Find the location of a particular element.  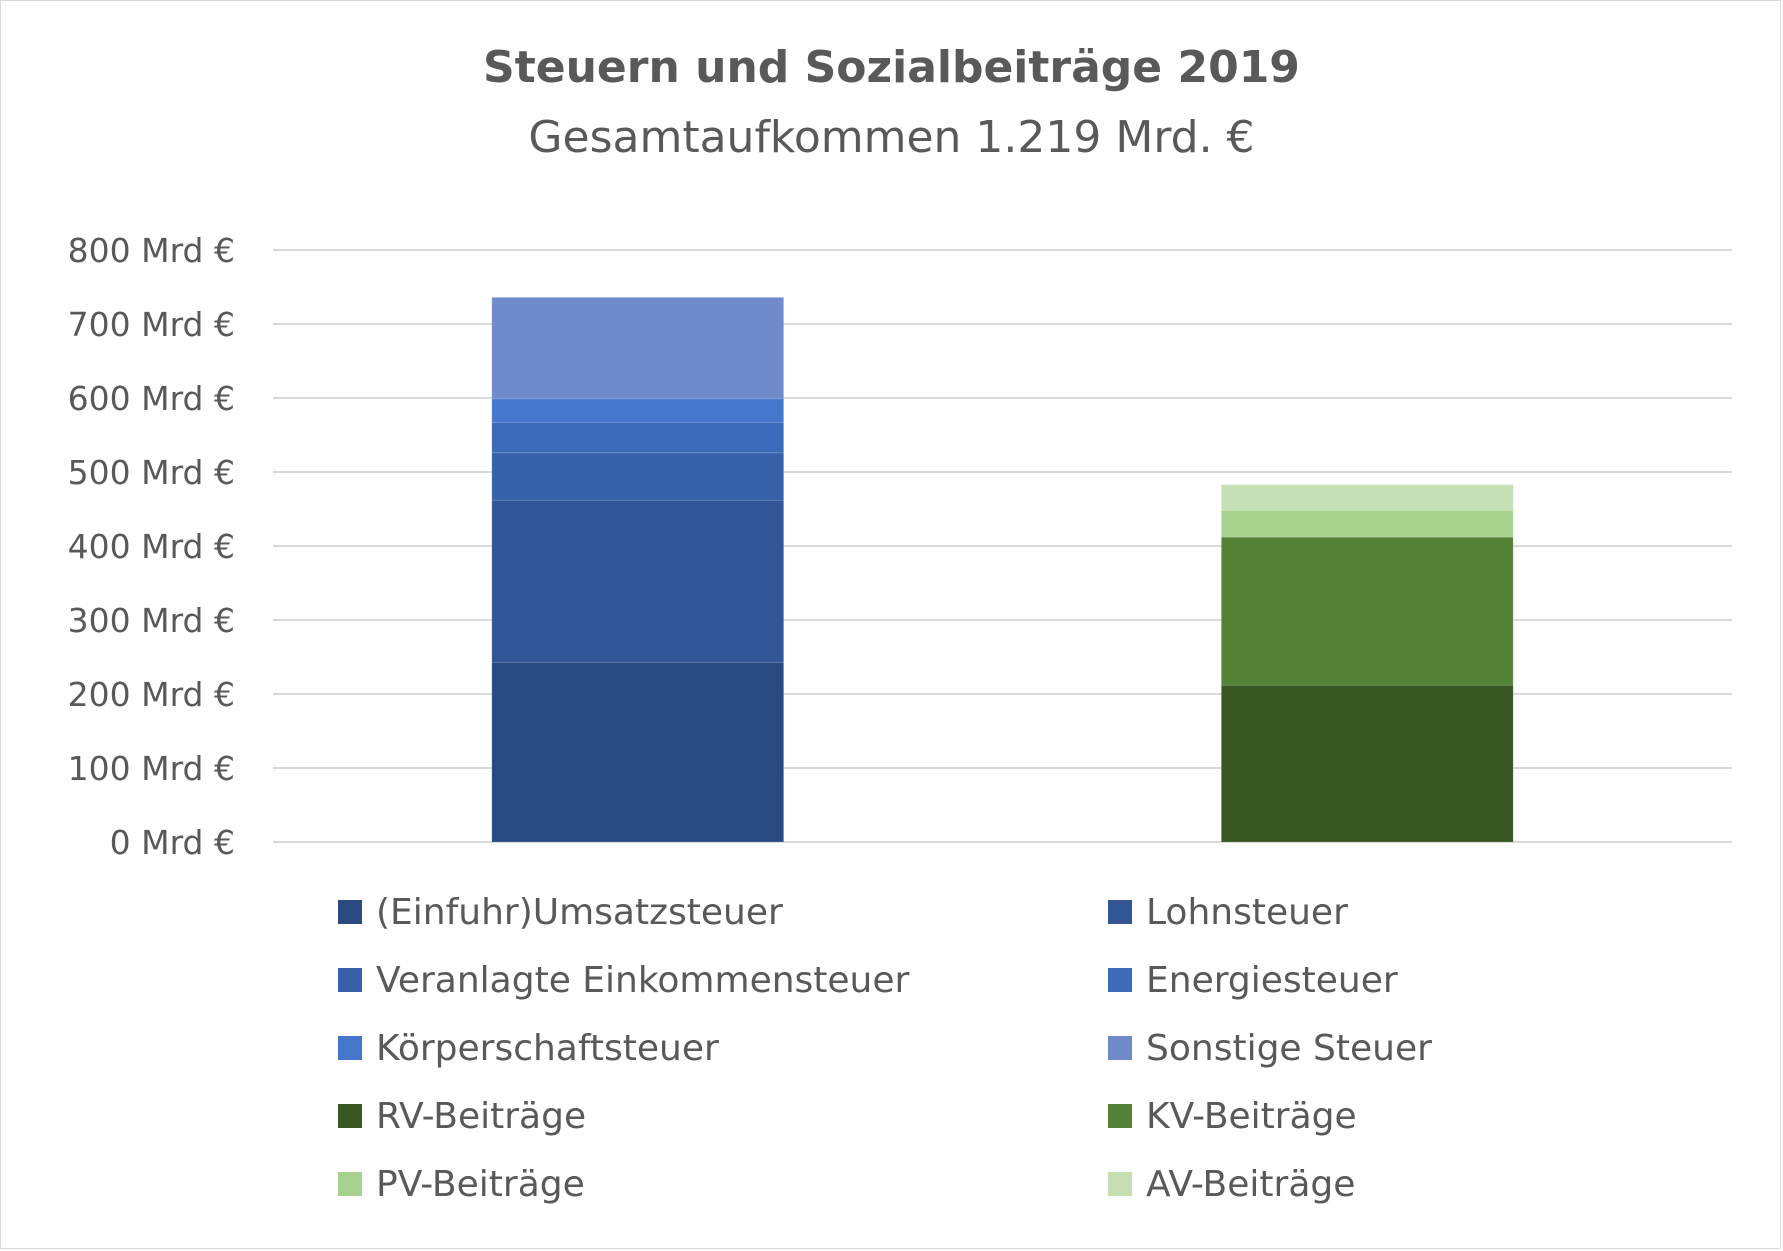

legend-label: Sonstige Steuer is located at coordinates (1289, 1048).